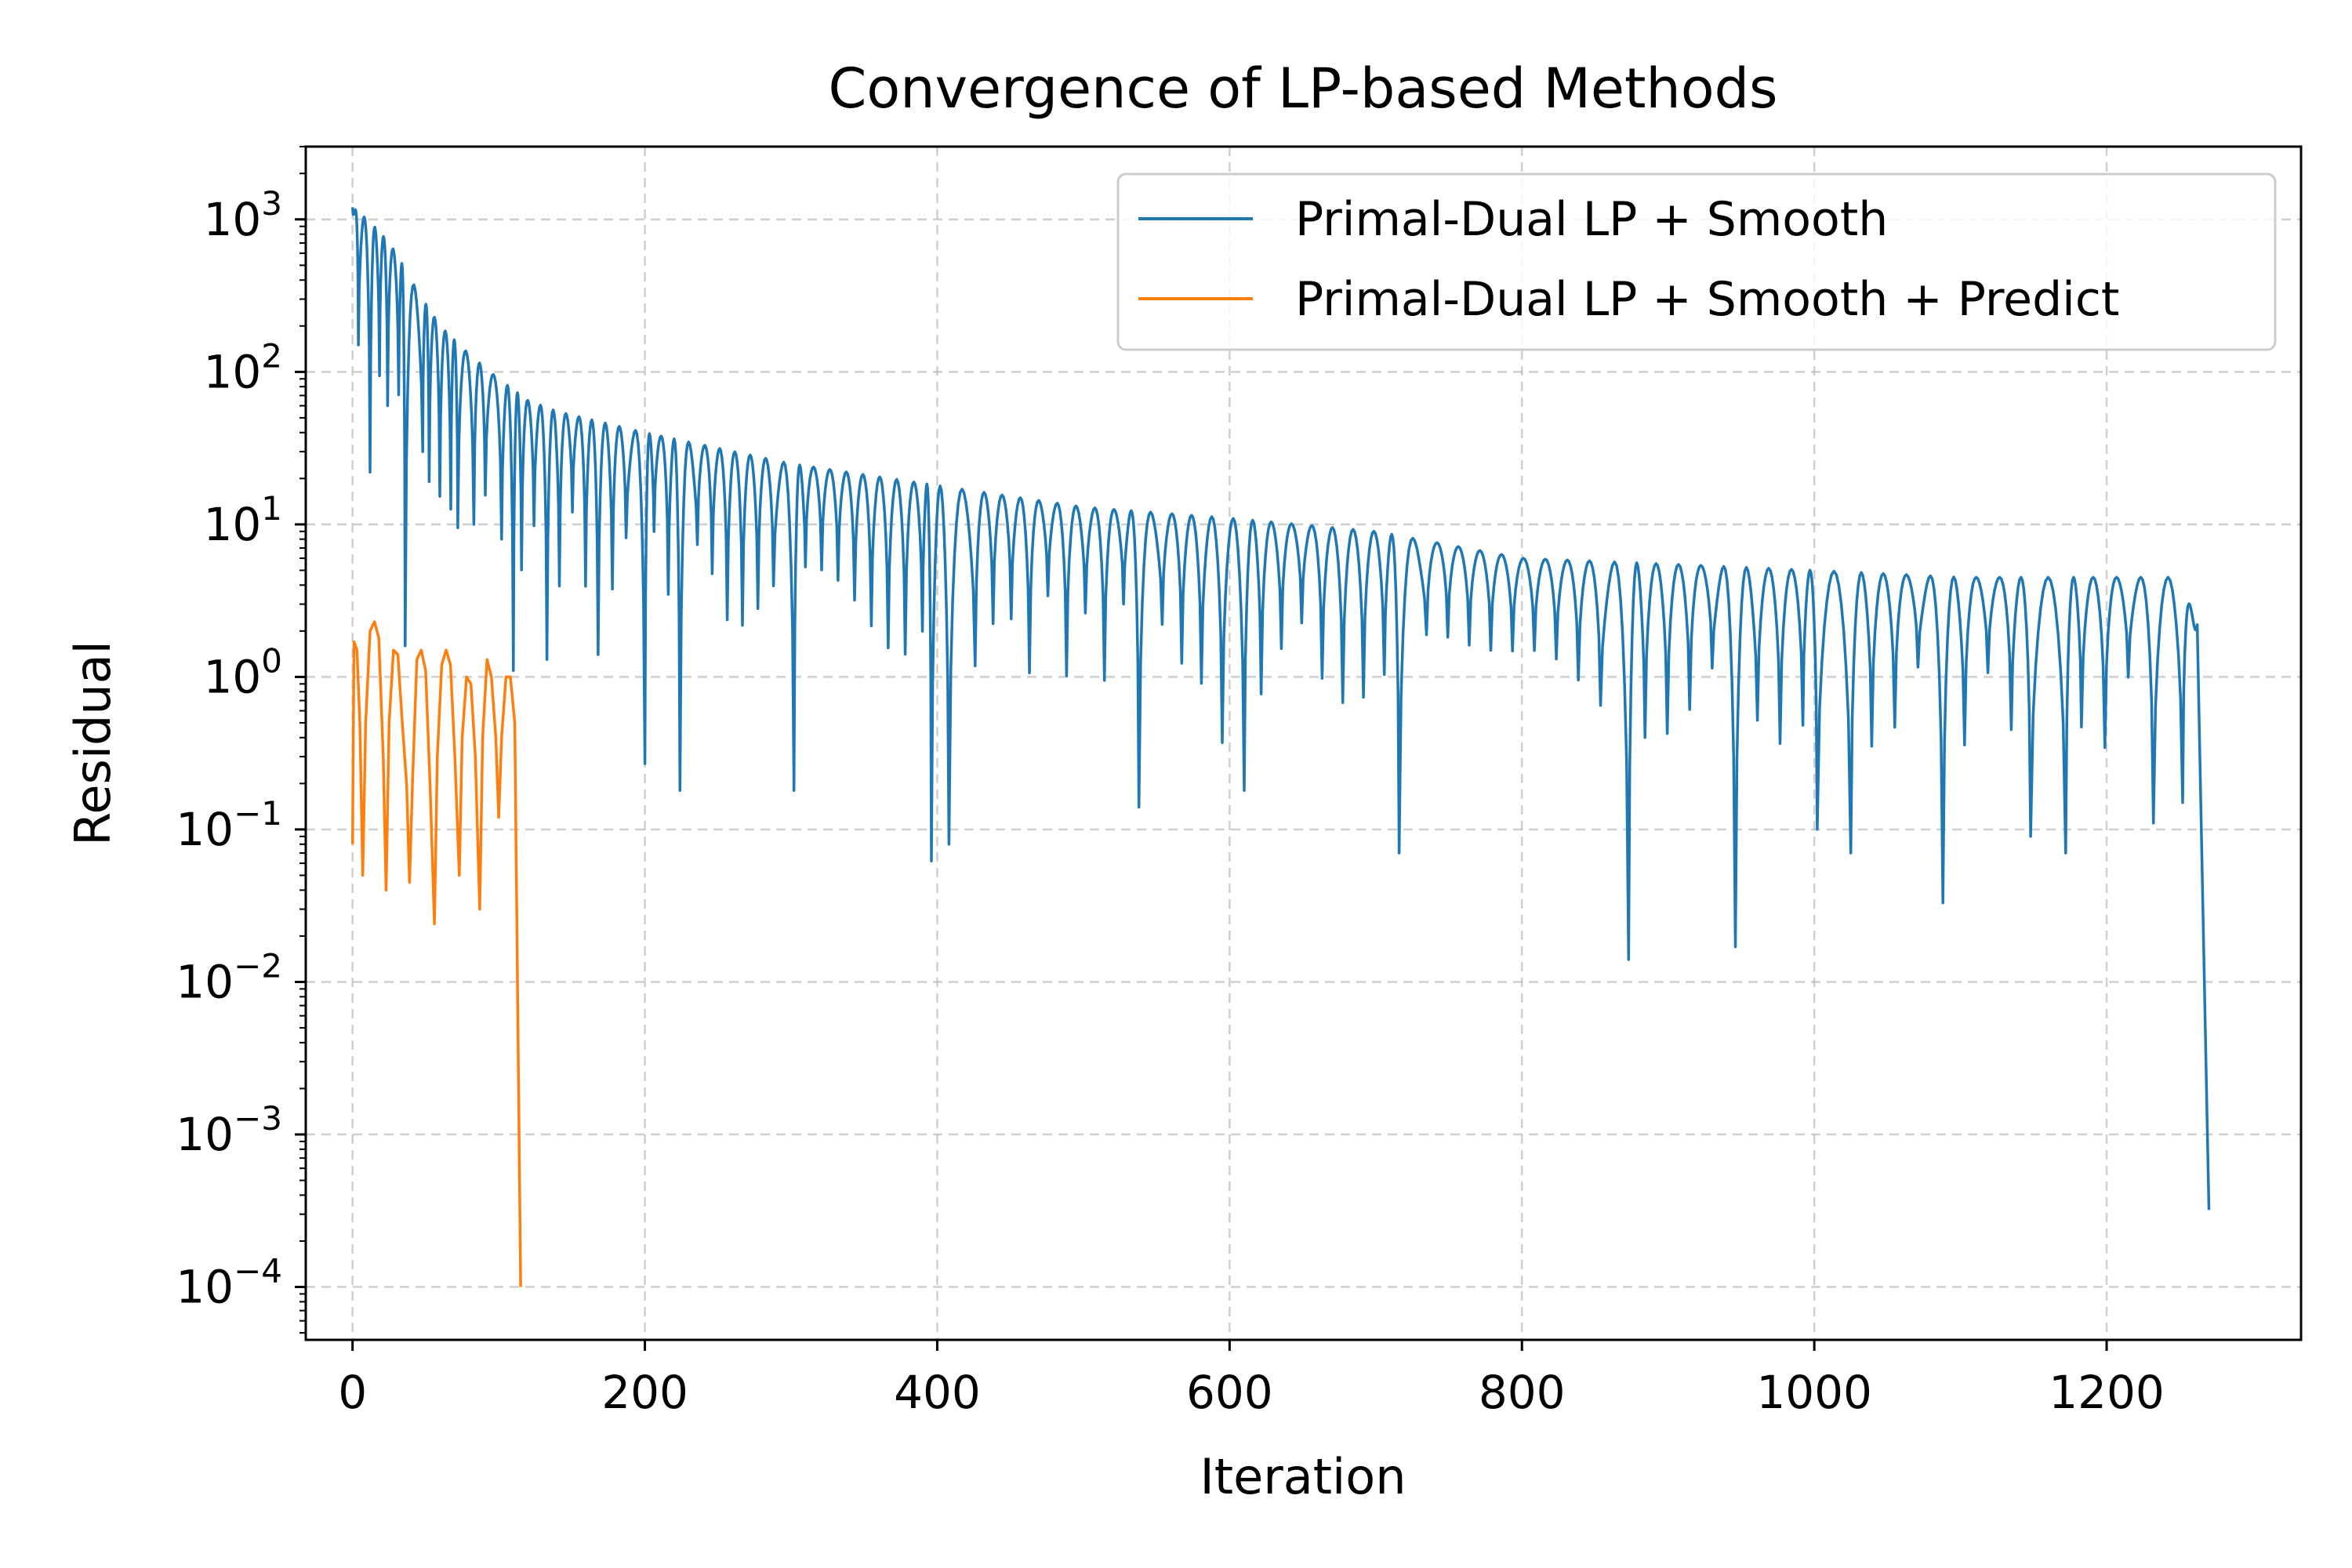 The width and height of the screenshot is (2352, 1568). Describe the element at coordinates (1707, 299) in the screenshot. I see `legend-label-primal-dual-smooth-predict: Primal-Dual LP + Smooth + Predict` at that location.